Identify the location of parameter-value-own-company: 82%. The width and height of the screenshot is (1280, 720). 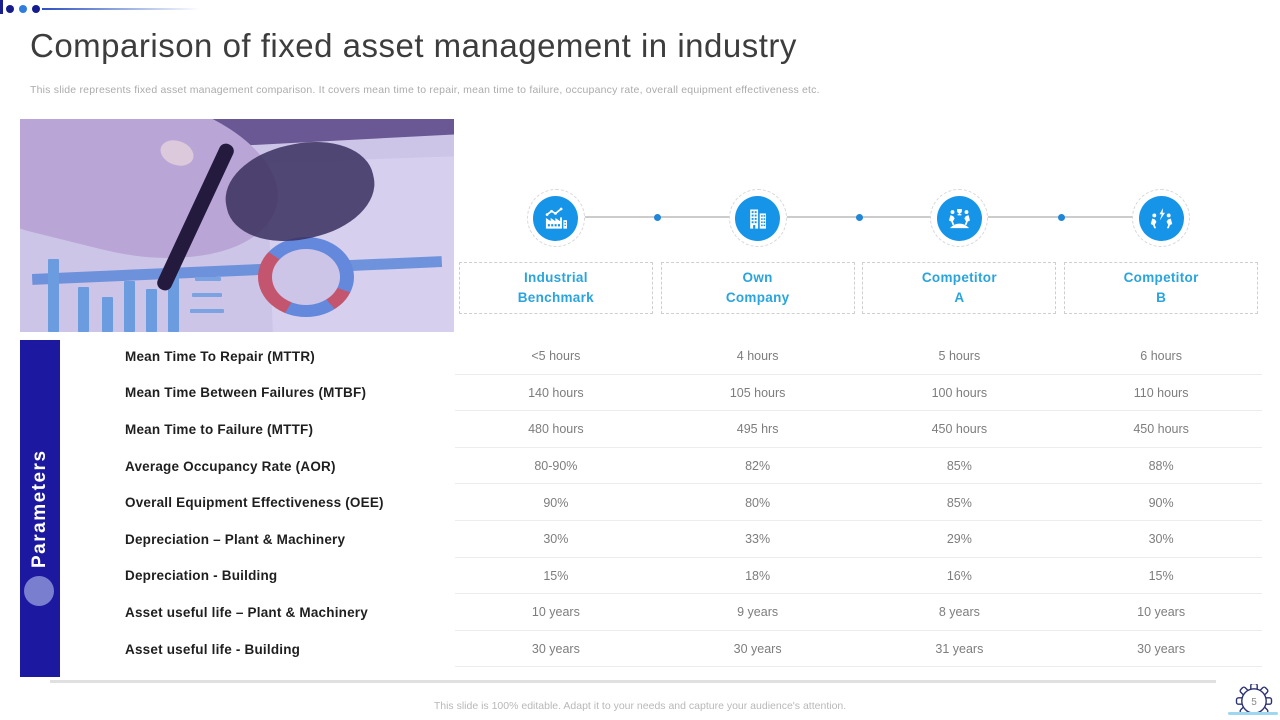
(758, 466).